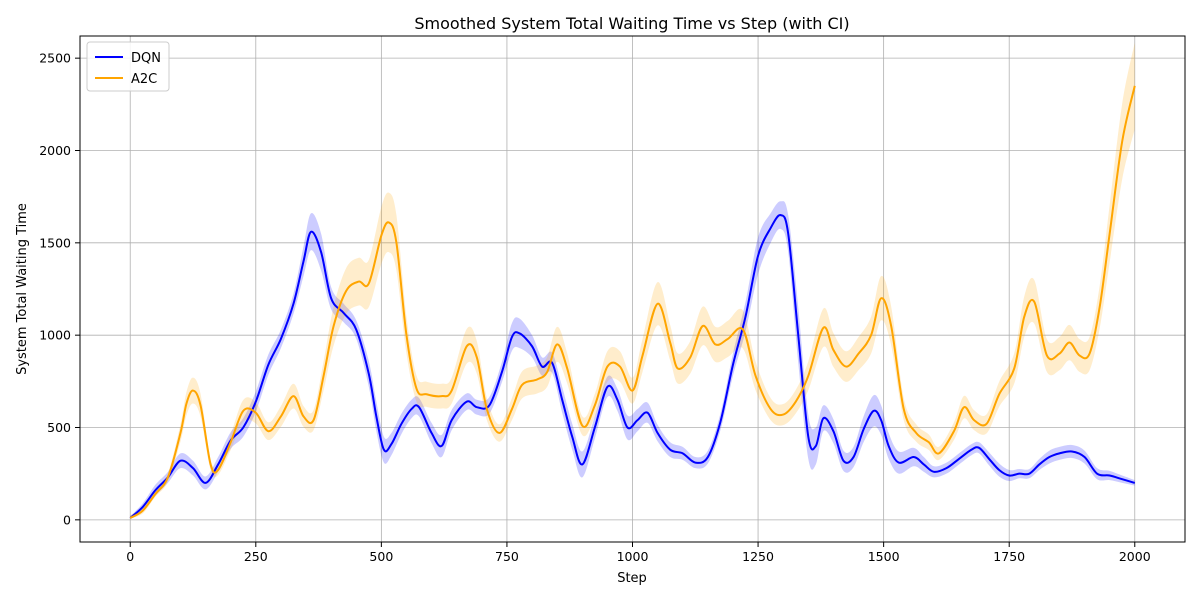 The width and height of the screenshot is (1200, 600). What do you see at coordinates (55, 242) in the screenshot?
I see `y-tick-label: 1500` at bounding box center [55, 242].